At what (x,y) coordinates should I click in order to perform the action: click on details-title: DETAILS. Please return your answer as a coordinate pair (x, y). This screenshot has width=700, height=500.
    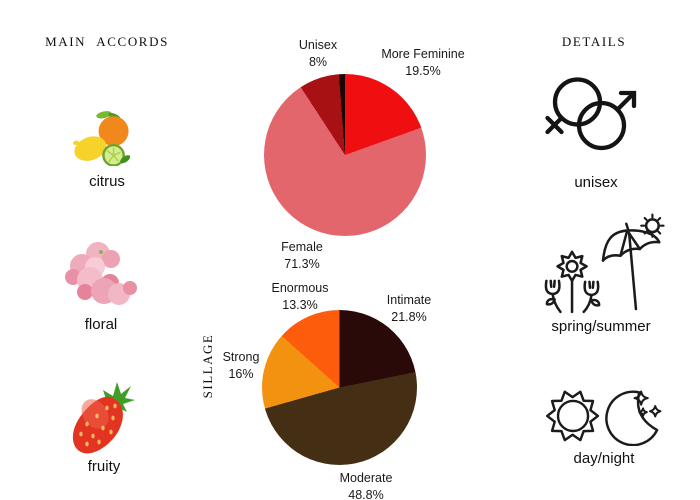
    Looking at the image, I should click on (594, 41).